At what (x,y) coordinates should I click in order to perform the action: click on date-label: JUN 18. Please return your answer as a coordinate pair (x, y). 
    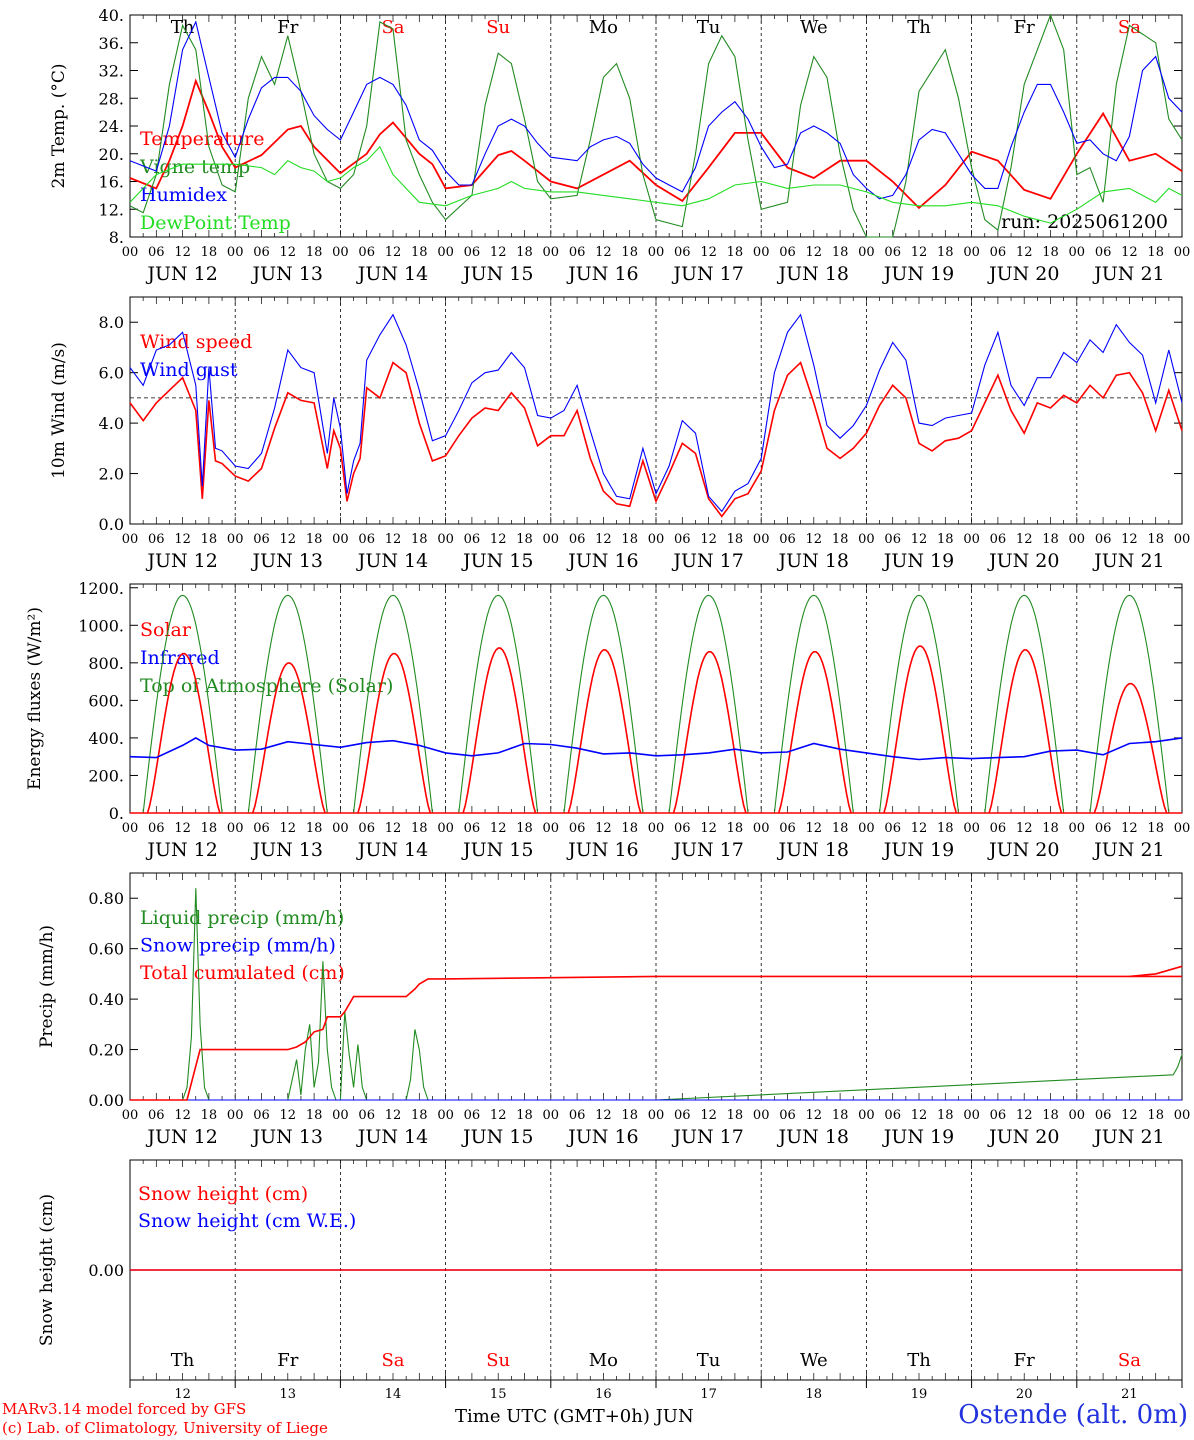
    Looking at the image, I should click on (813, 850).